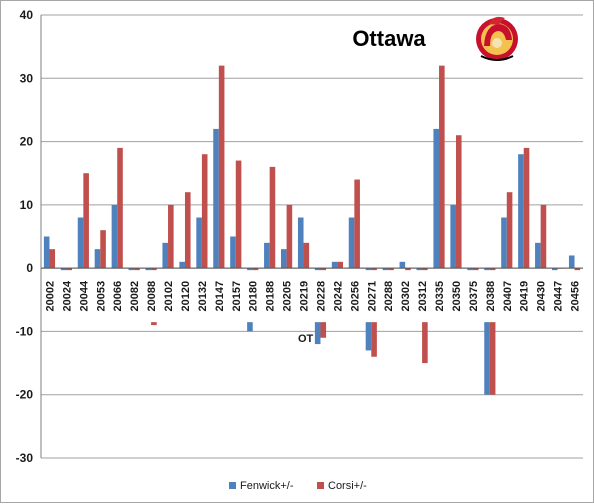 This screenshot has width=594, height=504. I want to click on category-label: 20256, so click(355, 296).